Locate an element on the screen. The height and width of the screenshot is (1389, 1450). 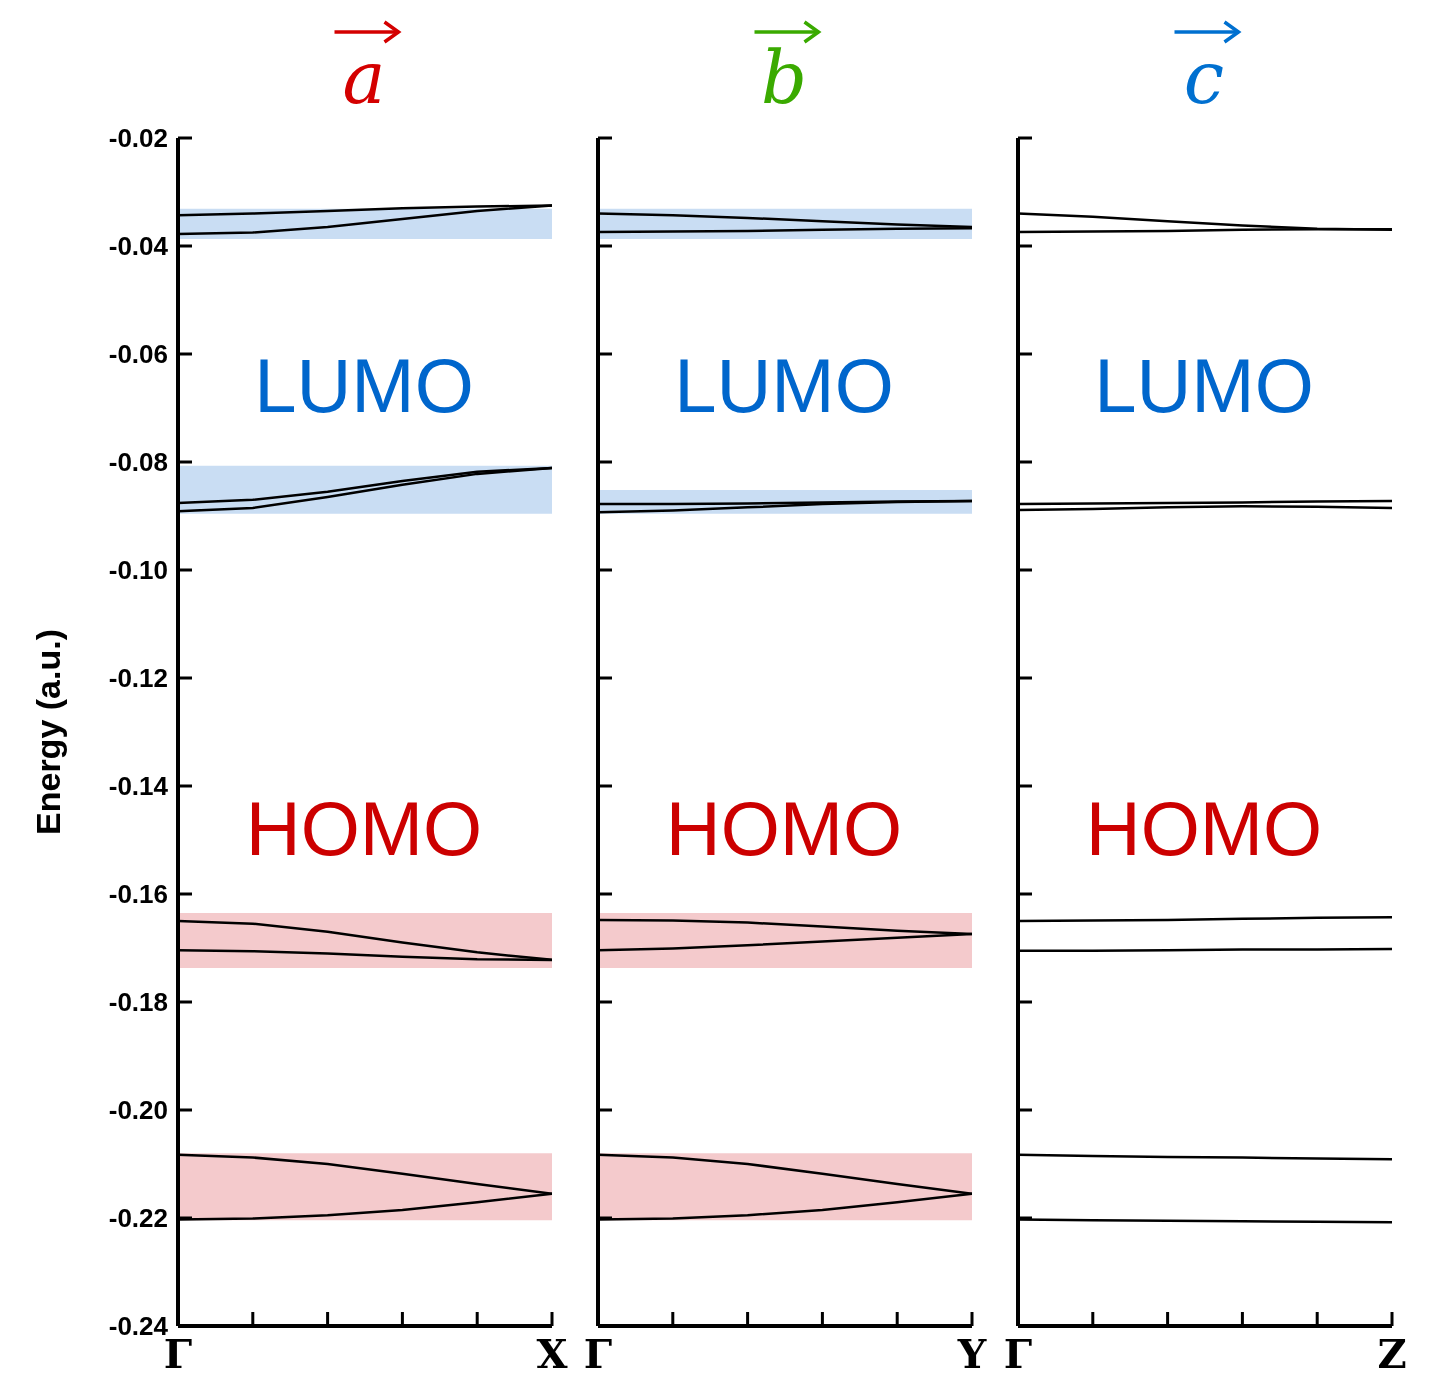
x-tick-label: X is located at coordinates (552, 1353).